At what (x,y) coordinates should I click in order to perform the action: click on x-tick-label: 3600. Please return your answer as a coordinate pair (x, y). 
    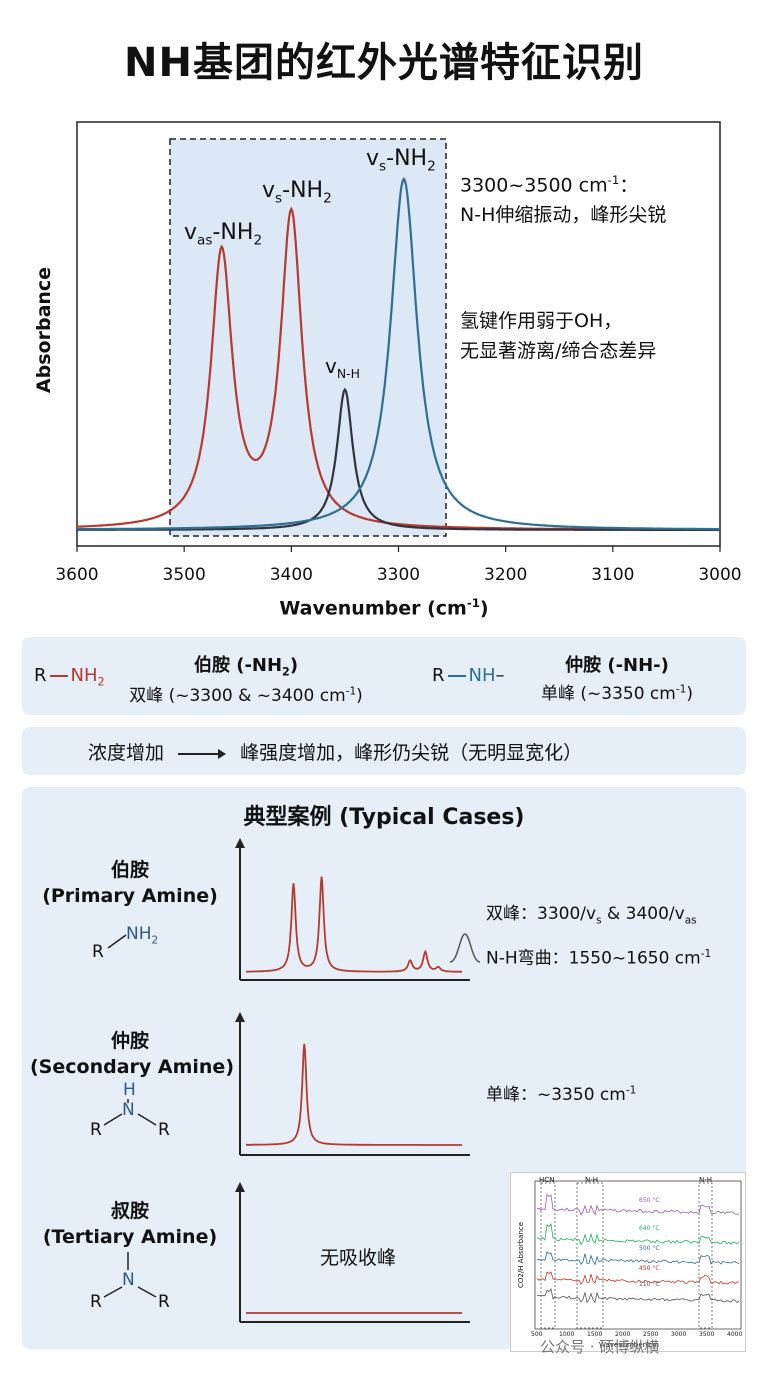
    Looking at the image, I should click on (76, 575).